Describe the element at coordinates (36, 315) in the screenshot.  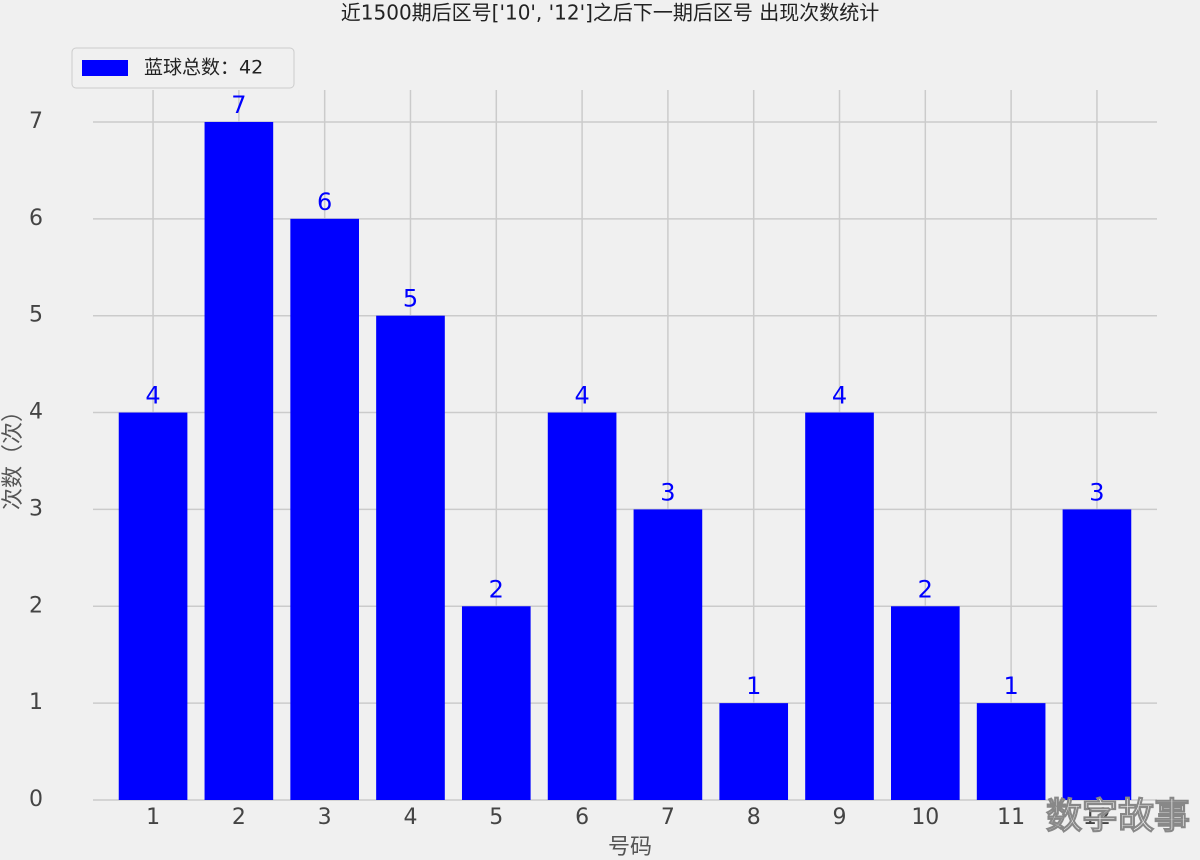
I see `y-tick-label: 5` at that location.